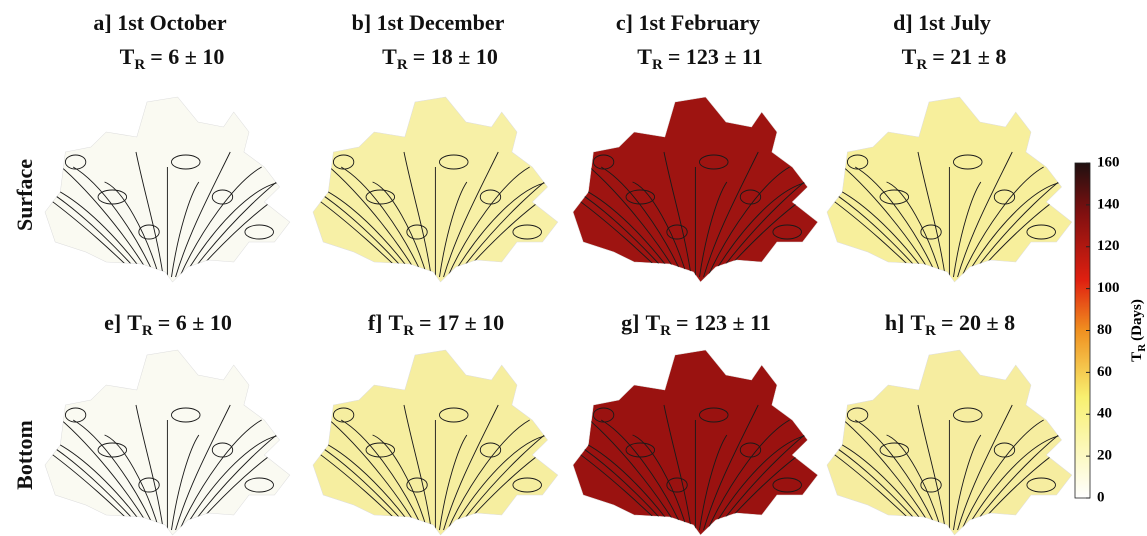  I want to click on colorbar-tick-label: 40, so click(1104, 414).